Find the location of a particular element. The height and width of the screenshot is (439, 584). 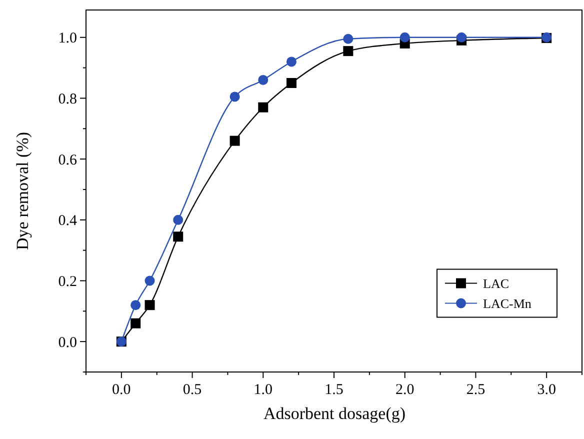

y-tick-label: 0.8 is located at coordinates (67, 99).